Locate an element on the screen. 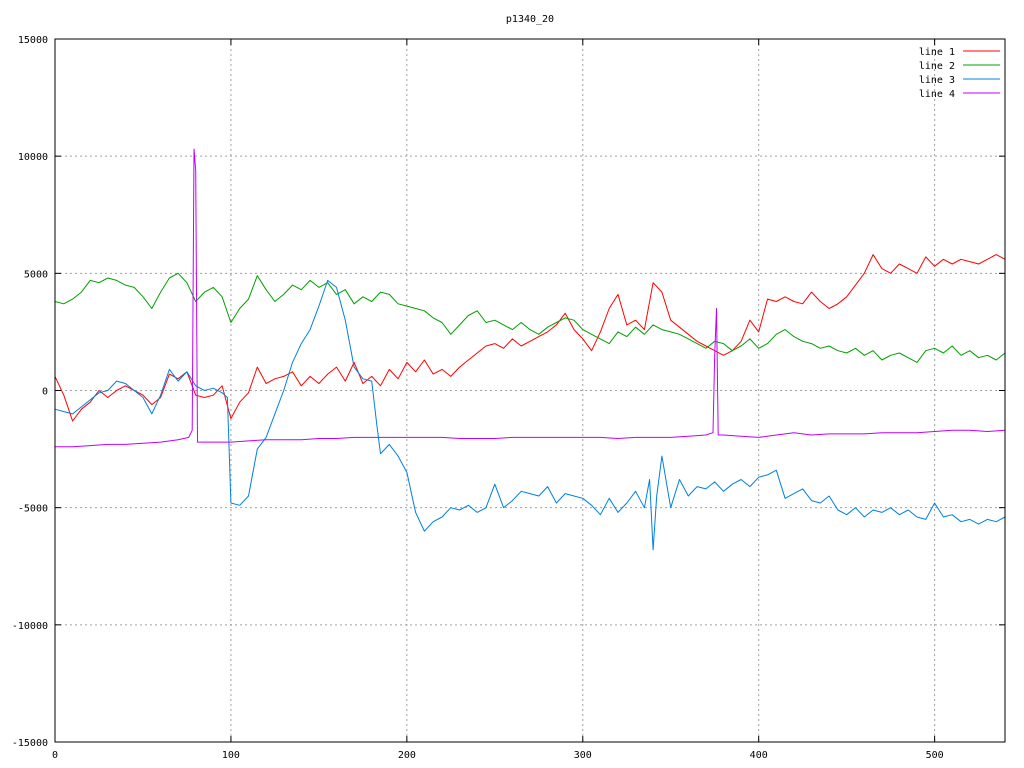 Image resolution: width=1024 pixels, height=768 pixels. y-tick-label: 10000 is located at coordinates (33, 157).